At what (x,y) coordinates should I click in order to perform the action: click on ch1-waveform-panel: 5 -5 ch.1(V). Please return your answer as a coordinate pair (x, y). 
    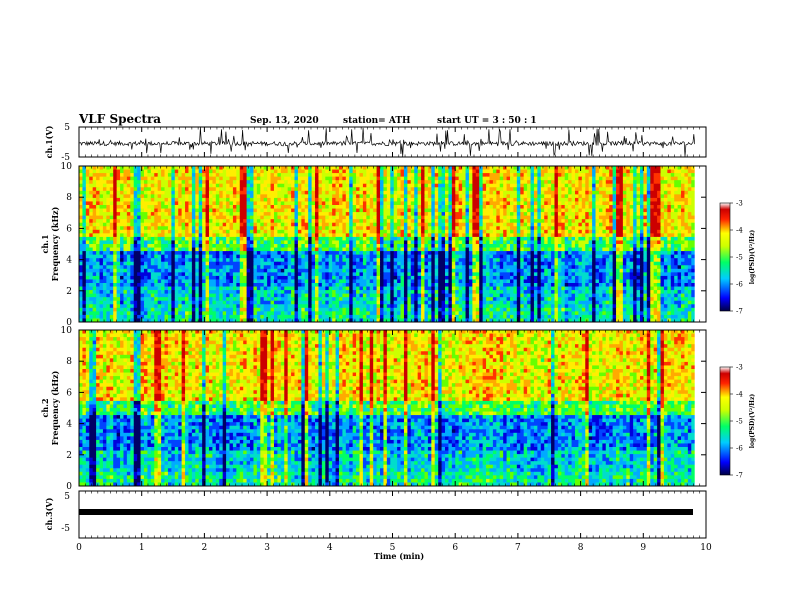
    Looking at the image, I should click on (375, 143).